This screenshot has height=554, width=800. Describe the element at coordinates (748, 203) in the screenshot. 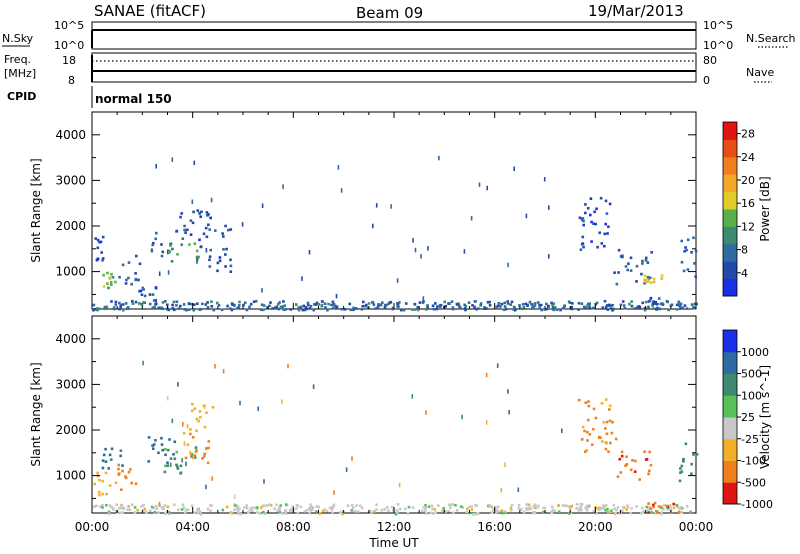

I see `power-colorbar-label: 16` at that location.